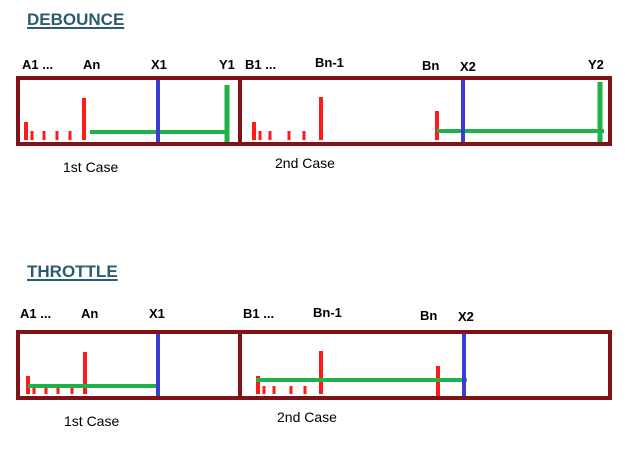 The image size is (625, 459). Describe the element at coordinates (72, 271) in the screenshot. I see `throttle-title: THROTTLE` at that location.